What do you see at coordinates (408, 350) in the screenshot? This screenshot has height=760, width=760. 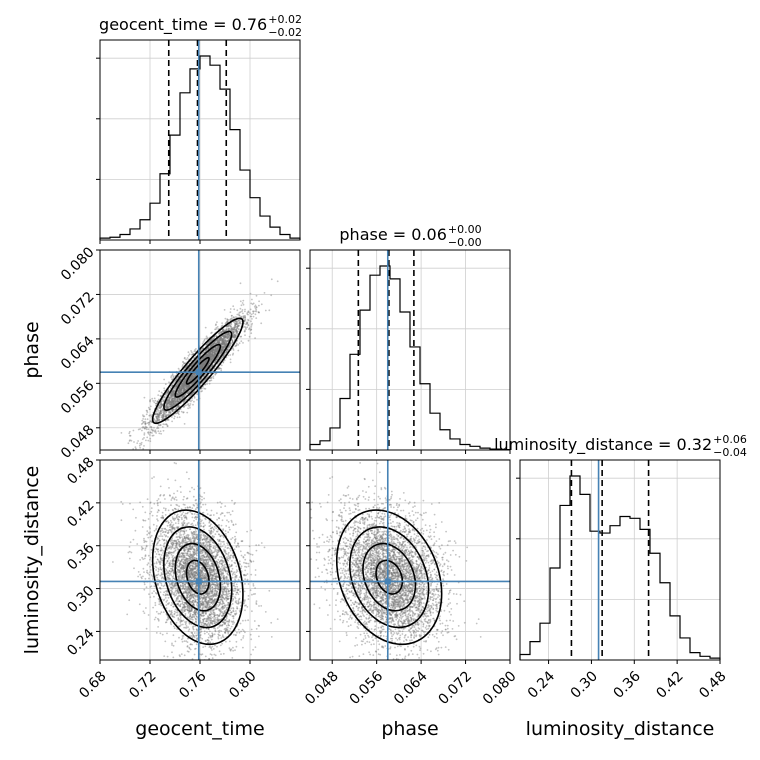 I see `histogram-panel-phase` at bounding box center [408, 350].